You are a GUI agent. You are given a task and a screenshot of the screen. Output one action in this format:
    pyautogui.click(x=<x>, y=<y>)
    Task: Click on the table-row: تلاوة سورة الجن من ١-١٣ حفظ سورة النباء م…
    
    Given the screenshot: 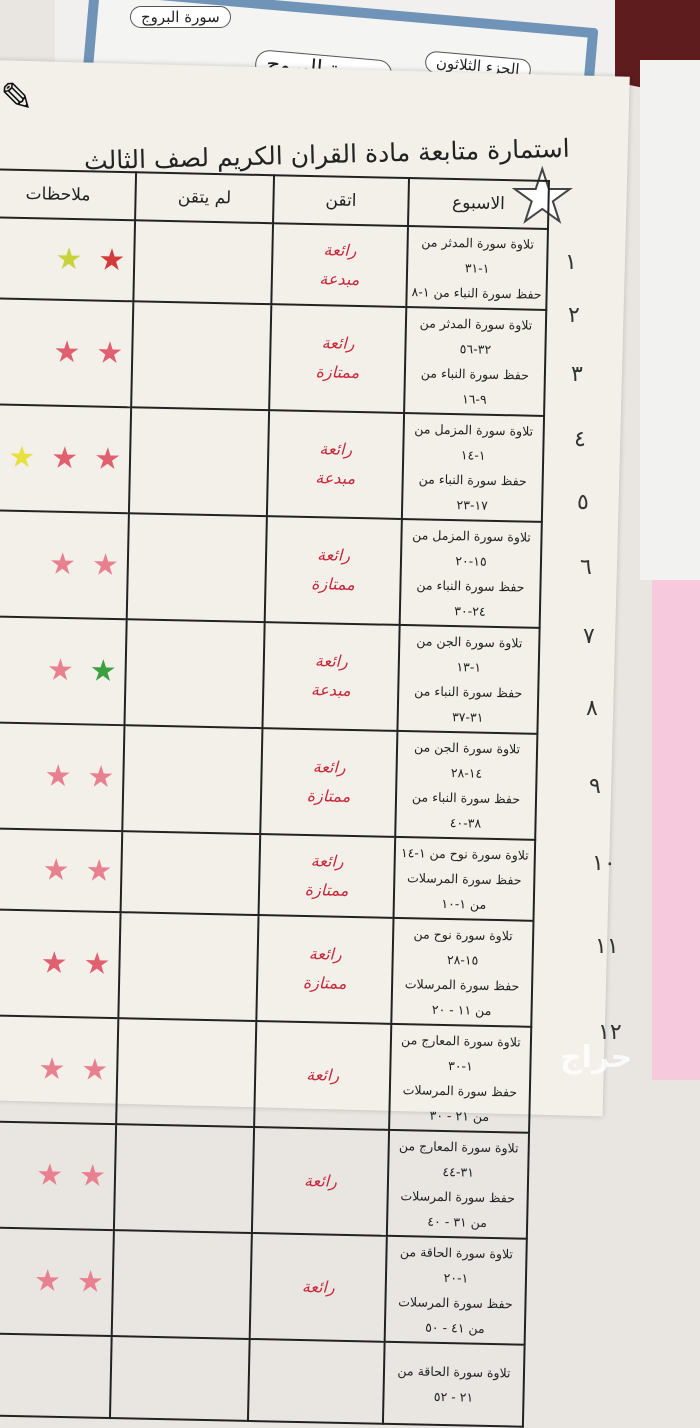 What is the action you would take?
    pyautogui.click(x=270, y=674)
    